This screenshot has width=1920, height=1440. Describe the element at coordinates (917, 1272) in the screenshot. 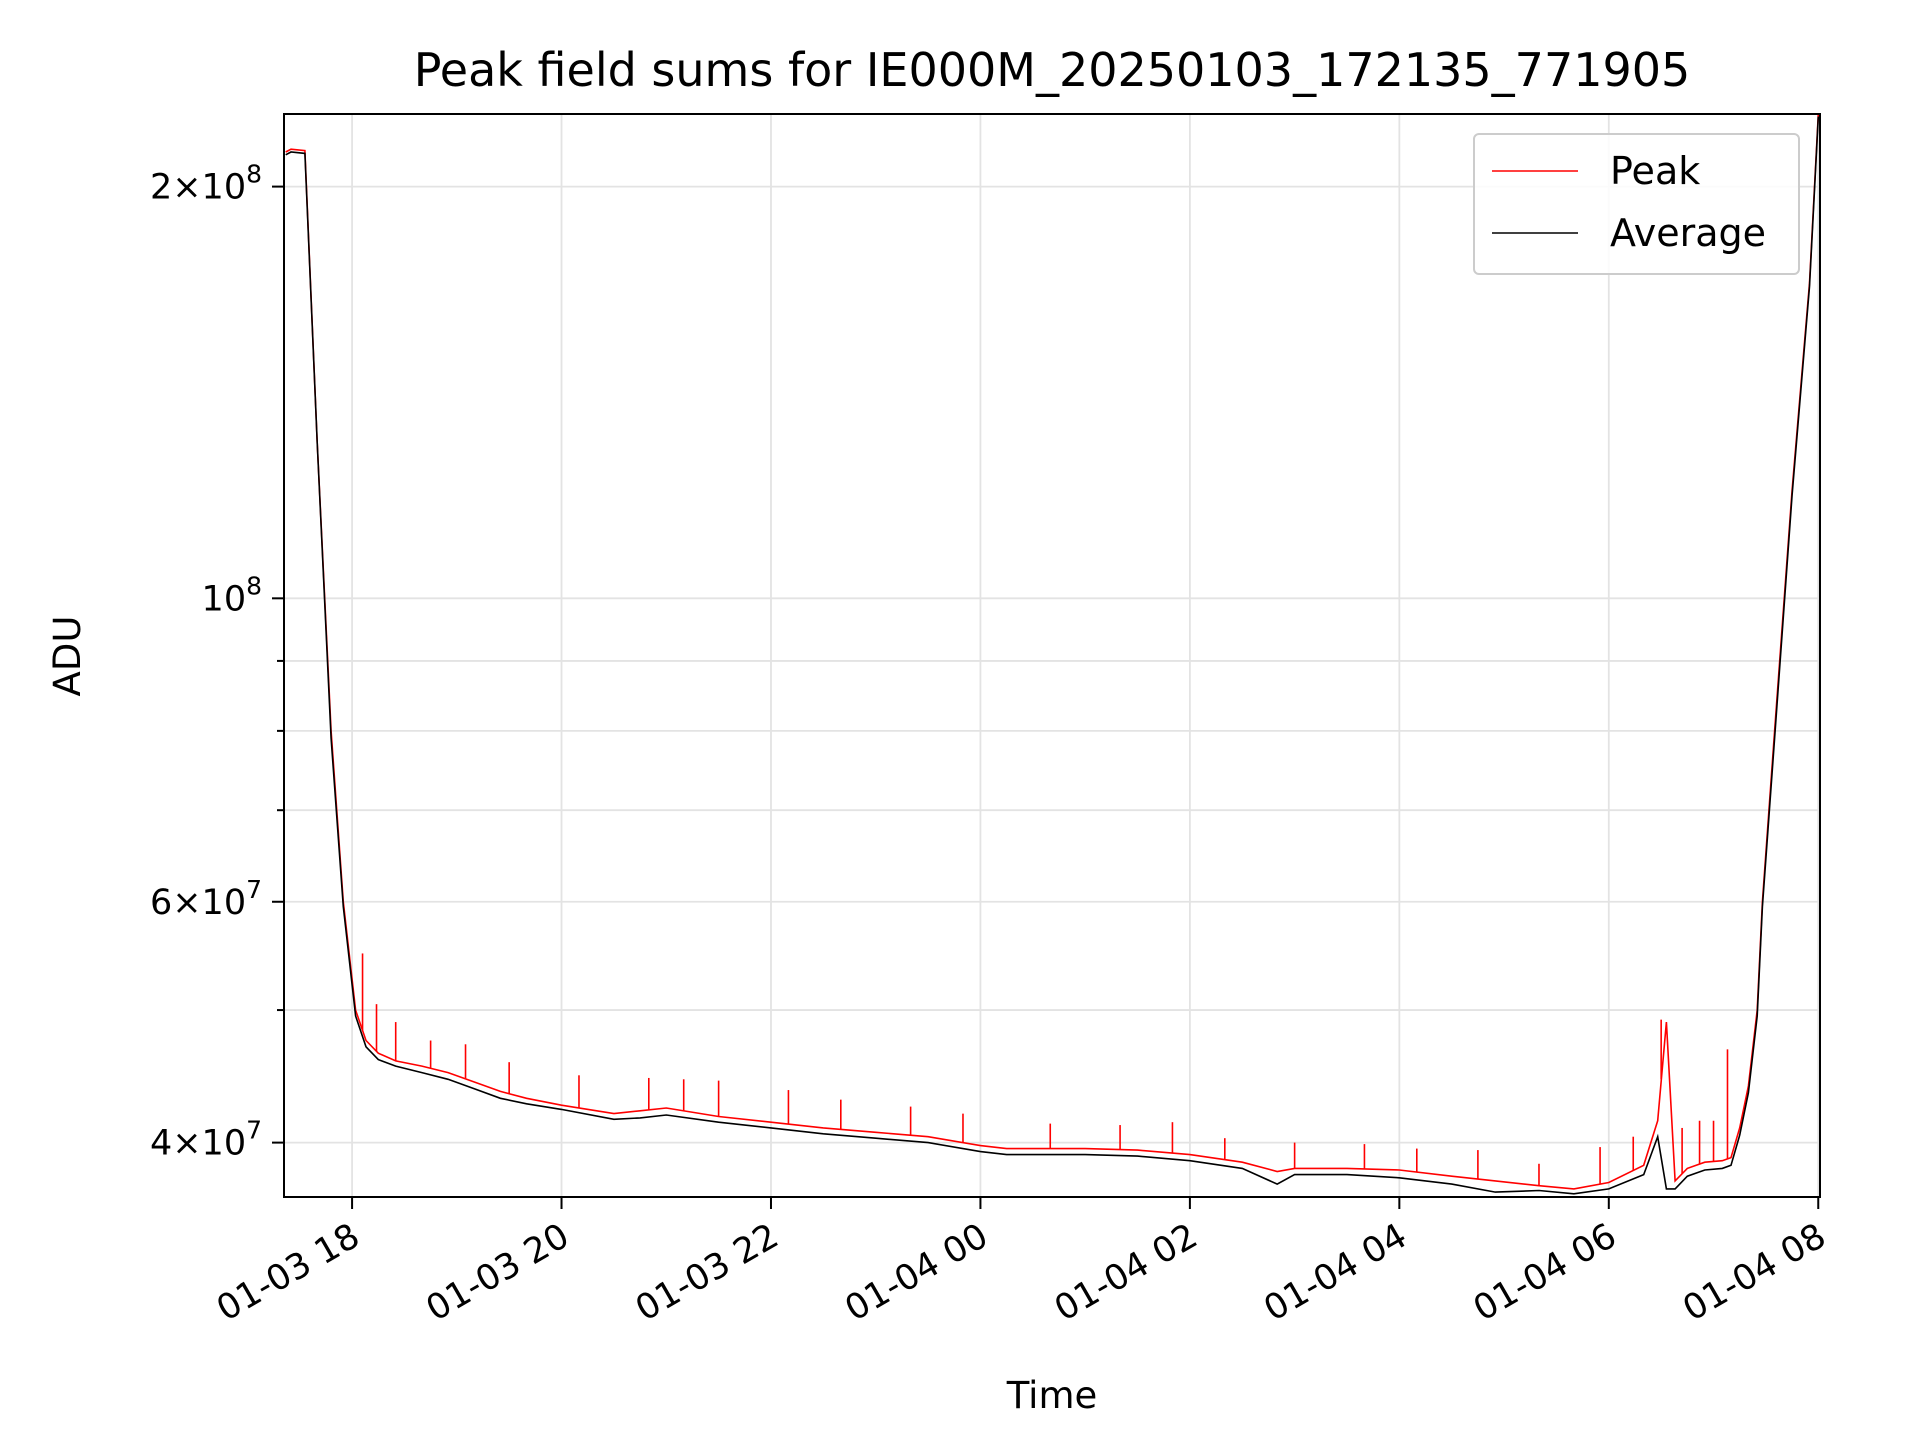

I see `x-tick-label: 01-04 00` at that location.